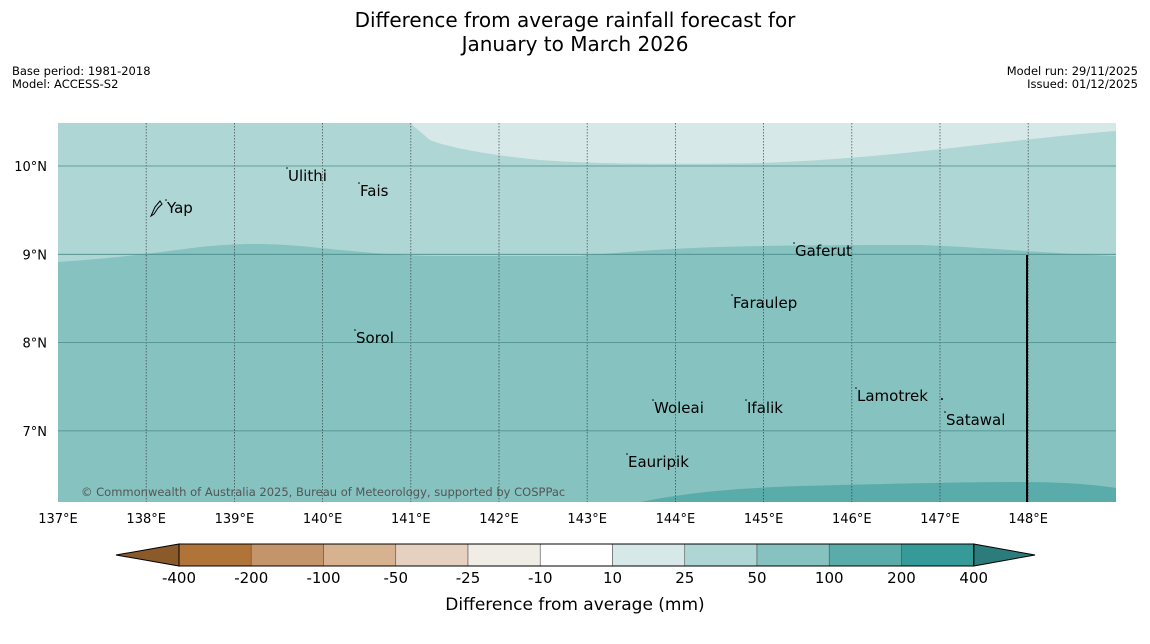  What do you see at coordinates (852, 519) in the screenshot?
I see `lon-tick-label: 146°E` at bounding box center [852, 519].